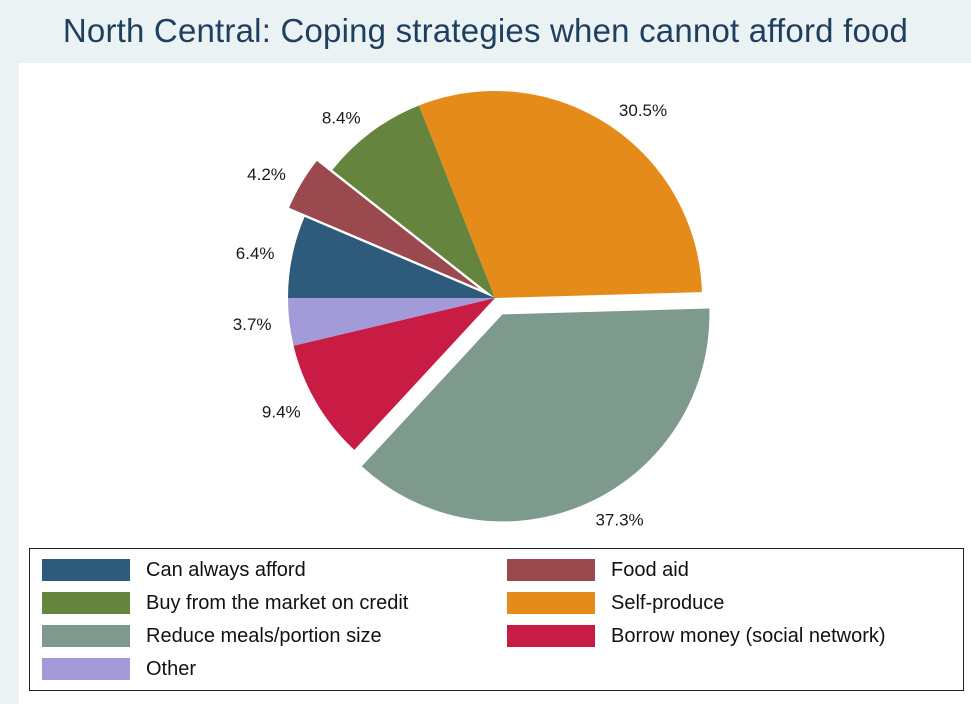  What do you see at coordinates (394, 374) in the screenshot?
I see `pie-slice-borrow-money-social-network` at bounding box center [394, 374].